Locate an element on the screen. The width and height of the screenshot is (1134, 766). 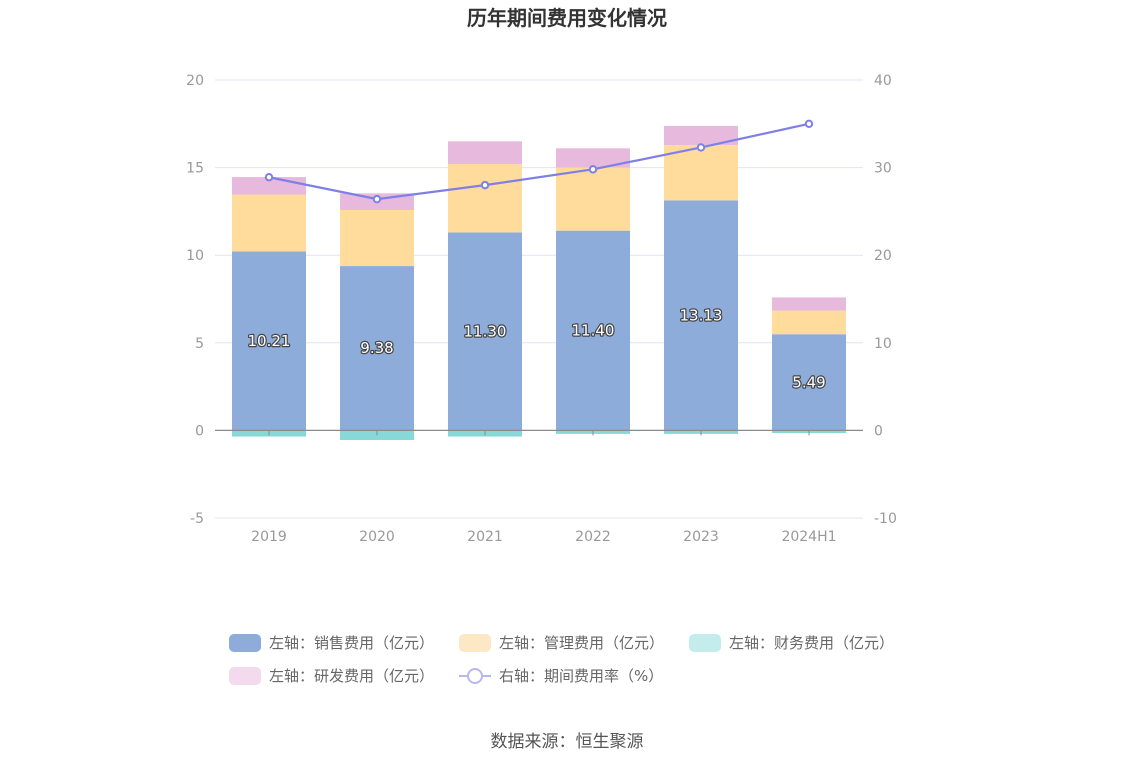
legend-label: 左轴：财务费用（亿元） is located at coordinates (811, 643).